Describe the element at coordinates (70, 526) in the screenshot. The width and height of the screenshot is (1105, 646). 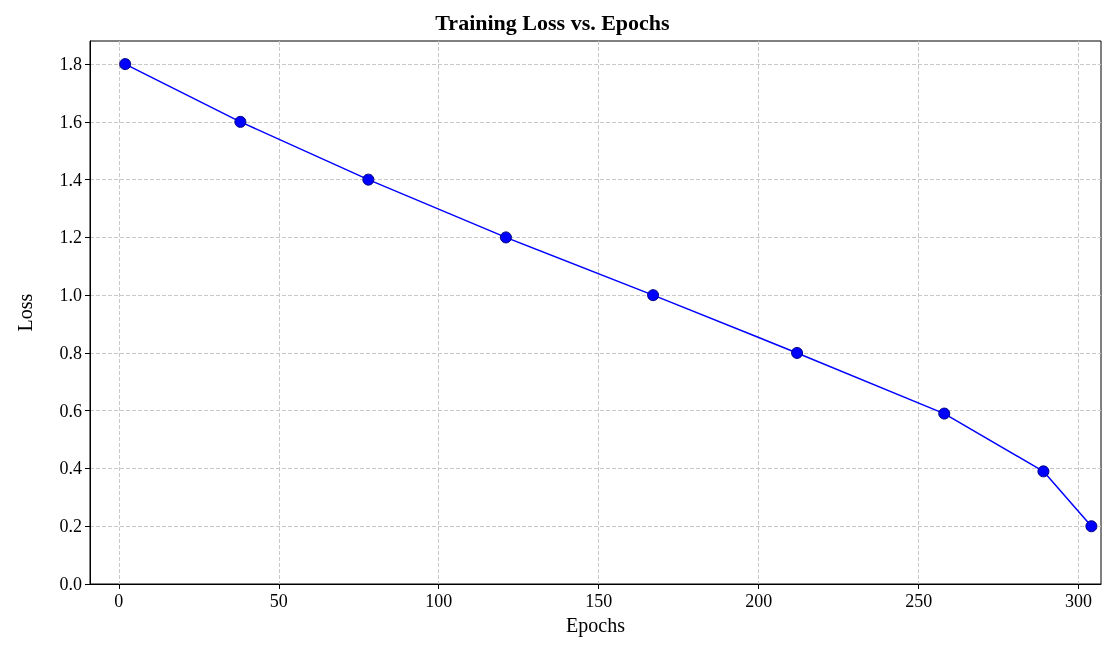
I see `y-tick-label: 0.2` at that location.